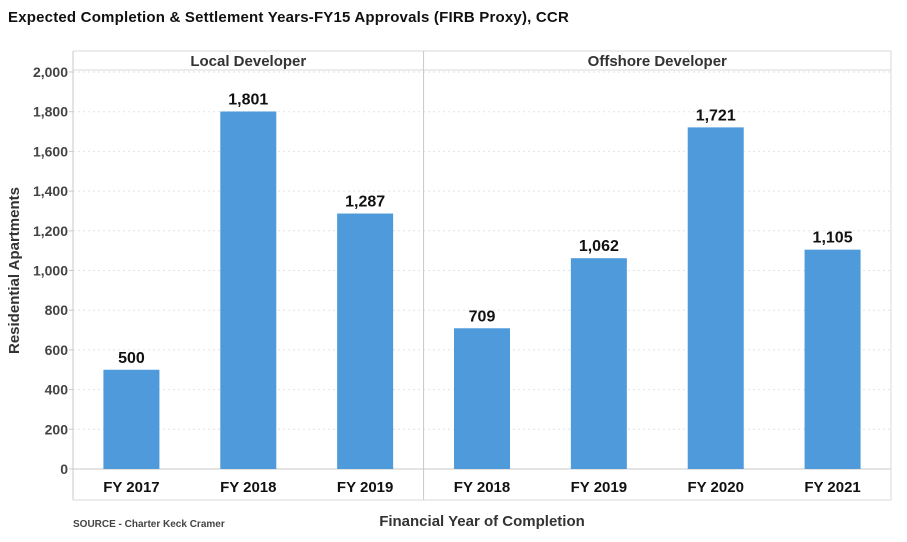 This screenshot has height=542, width=907. What do you see at coordinates (365, 202) in the screenshot?
I see `data-label: 1,287` at bounding box center [365, 202].